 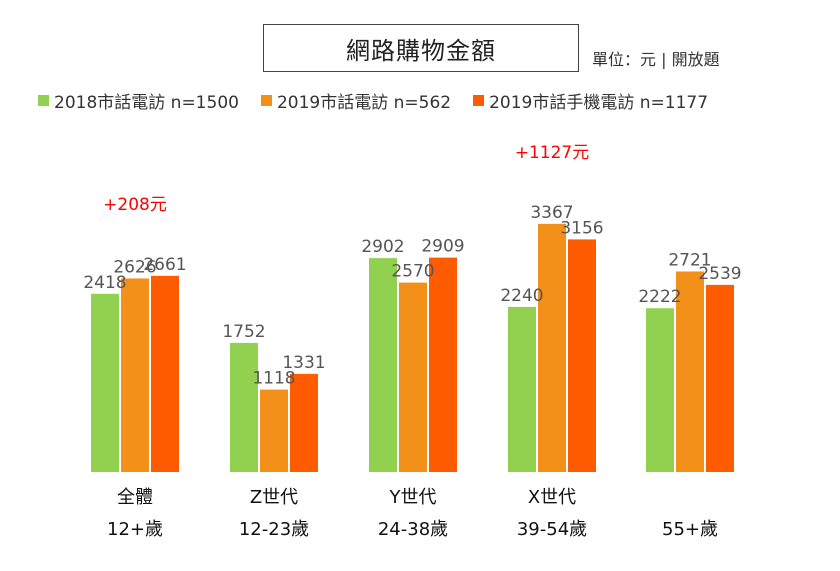 What do you see at coordinates (104, 283) in the screenshot?
I see `value-label-1-series-1: 2418` at bounding box center [104, 283].